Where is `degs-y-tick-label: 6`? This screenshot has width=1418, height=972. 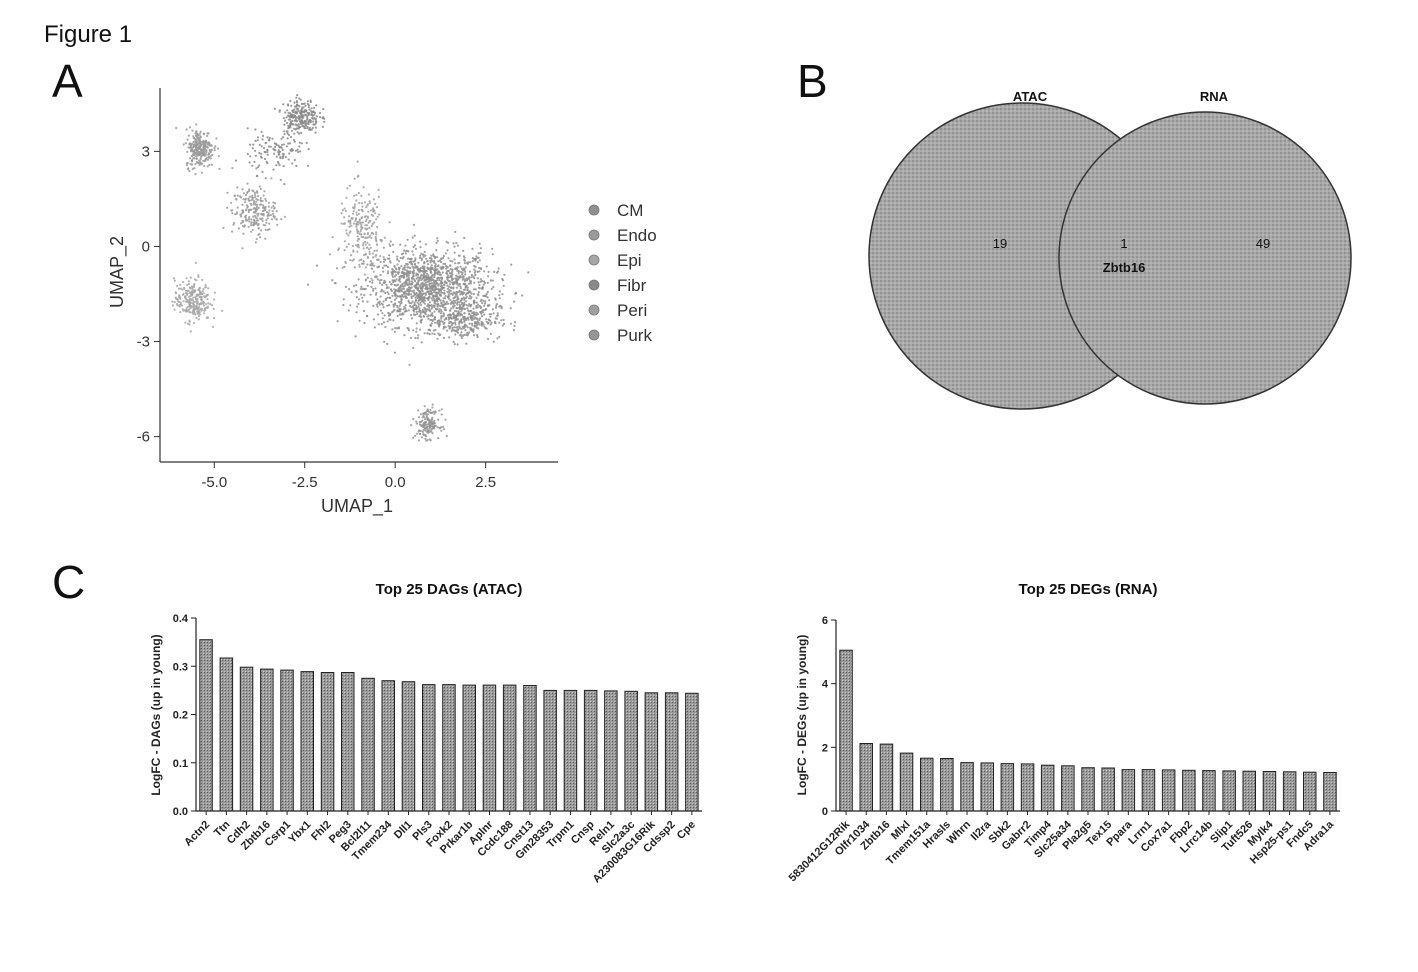
degs-y-tick-label: 6 is located at coordinates (825, 621).